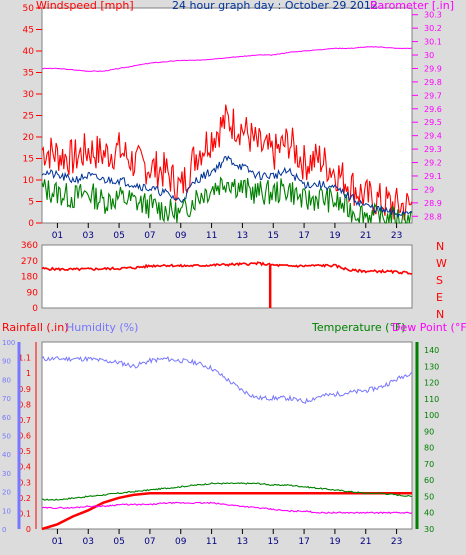 This screenshot has height=555, width=466. I want to click on barometer-tick-label: 29.3, so click(433, 149).